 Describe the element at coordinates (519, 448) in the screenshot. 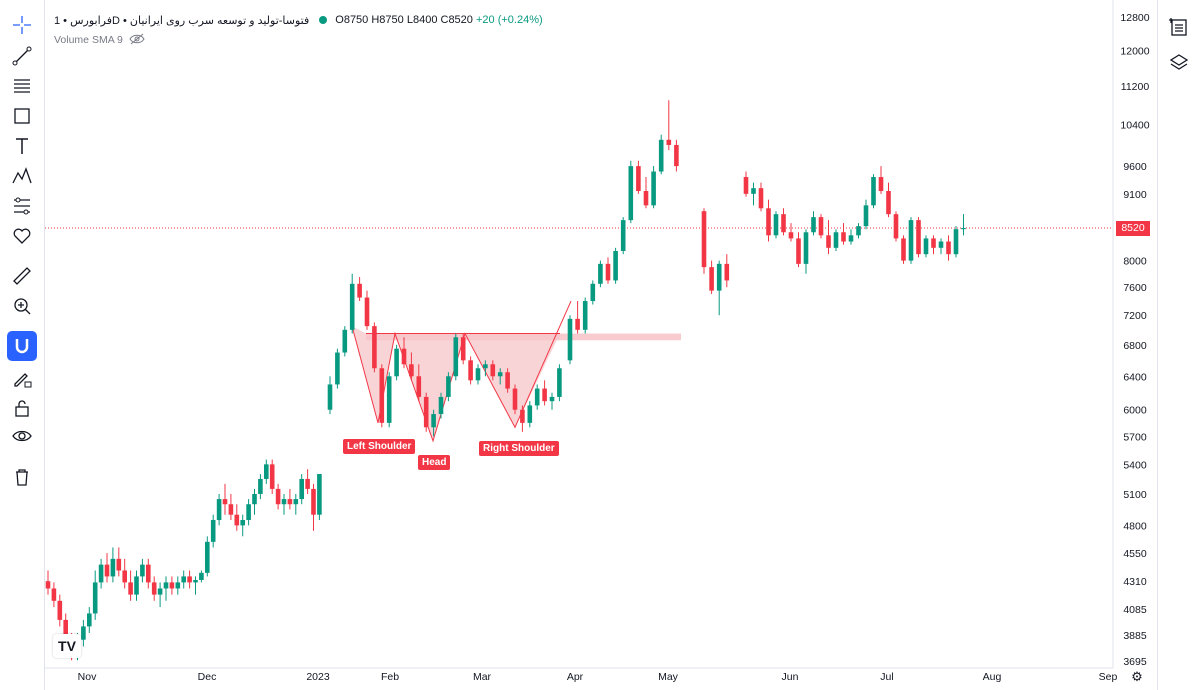

I see `right-shoulder-label: Right Shoulder` at that location.